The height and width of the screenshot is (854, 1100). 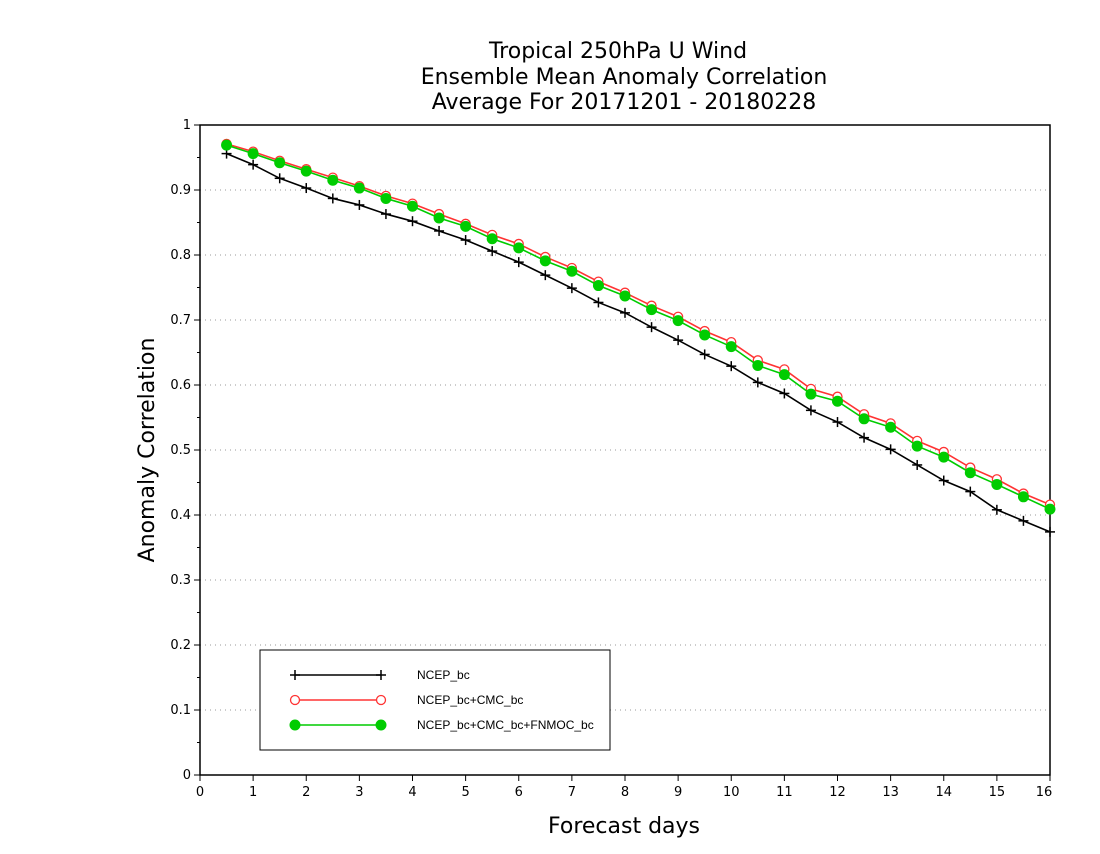 I want to click on legend-entry: NCEP_bc+CMC_bc, so click(x=406, y=700).